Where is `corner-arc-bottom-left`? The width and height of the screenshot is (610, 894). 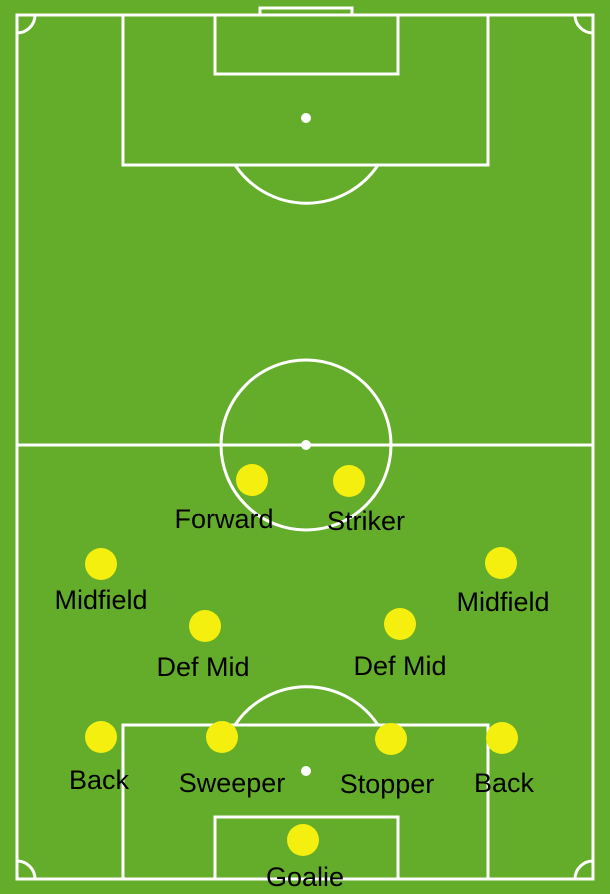
corner-arc-bottom-left is located at coordinates (26, 869).